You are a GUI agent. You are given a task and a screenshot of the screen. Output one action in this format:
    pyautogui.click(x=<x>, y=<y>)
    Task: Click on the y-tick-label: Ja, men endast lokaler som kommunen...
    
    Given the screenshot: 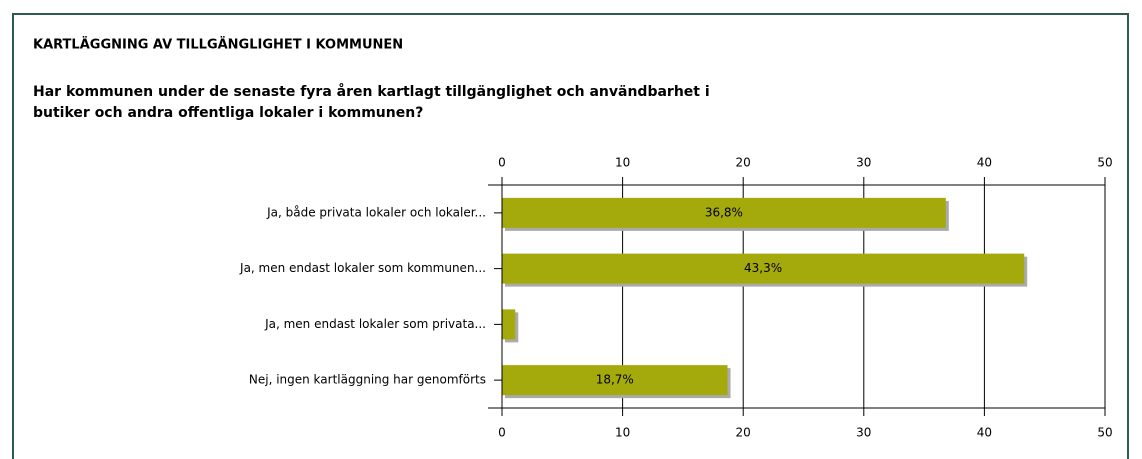 What is the action you would take?
    pyautogui.click(x=362, y=268)
    